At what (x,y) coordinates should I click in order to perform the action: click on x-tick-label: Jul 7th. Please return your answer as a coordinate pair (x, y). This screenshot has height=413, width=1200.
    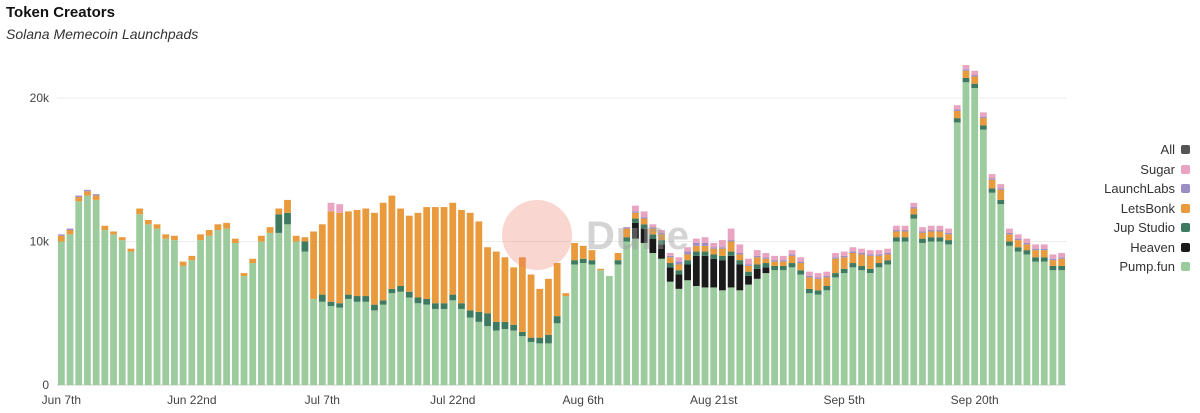
    Looking at the image, I should click on (322, 400).